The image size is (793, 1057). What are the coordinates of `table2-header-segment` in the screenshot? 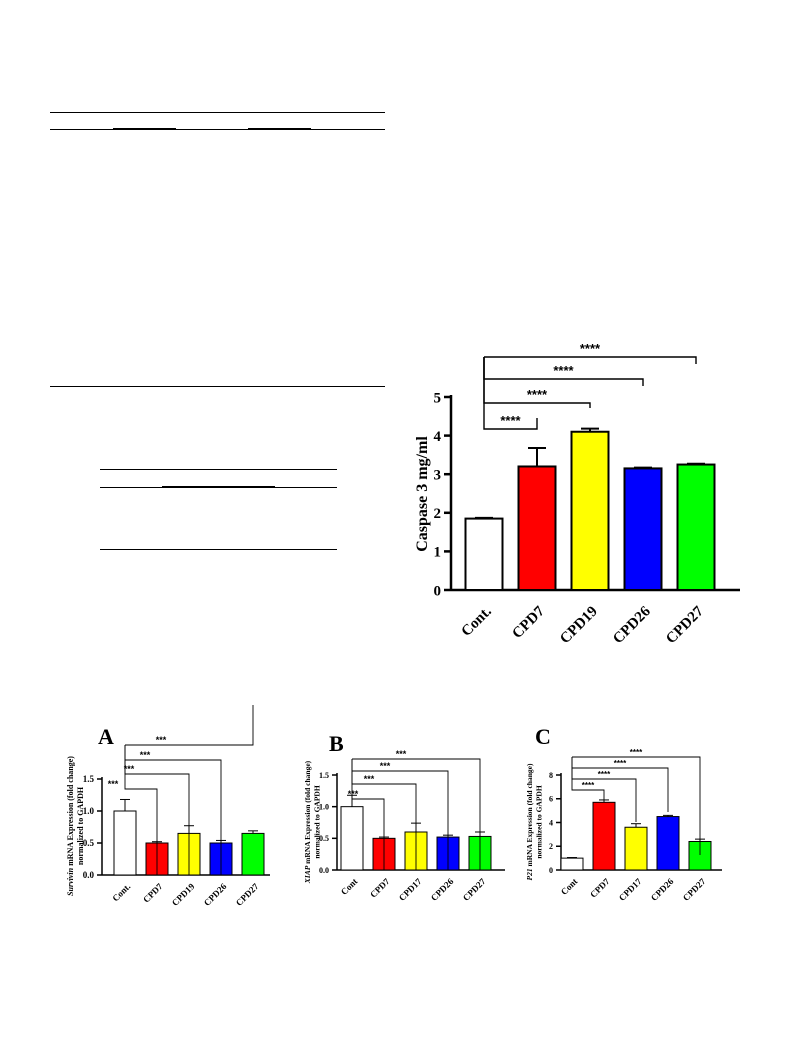 It's located at (218, 487).